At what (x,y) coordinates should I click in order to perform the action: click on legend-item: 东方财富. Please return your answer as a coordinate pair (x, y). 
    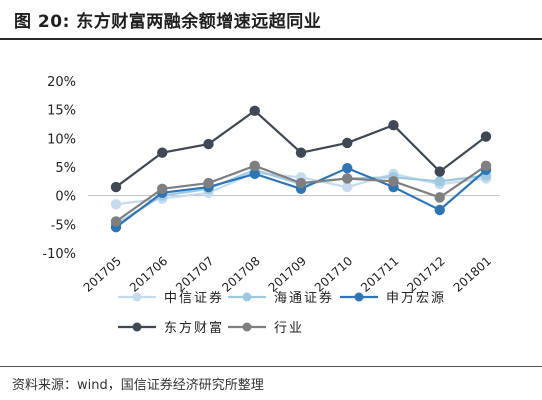
    Looking at the image, I should click on (171, 328).